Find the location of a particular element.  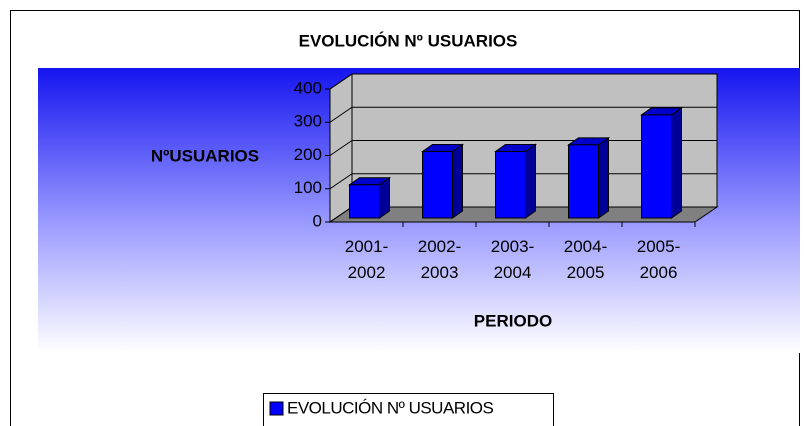

legend-label: EVOLUCIÓN Nº USUARIOS is located at coordinates (390, 407).